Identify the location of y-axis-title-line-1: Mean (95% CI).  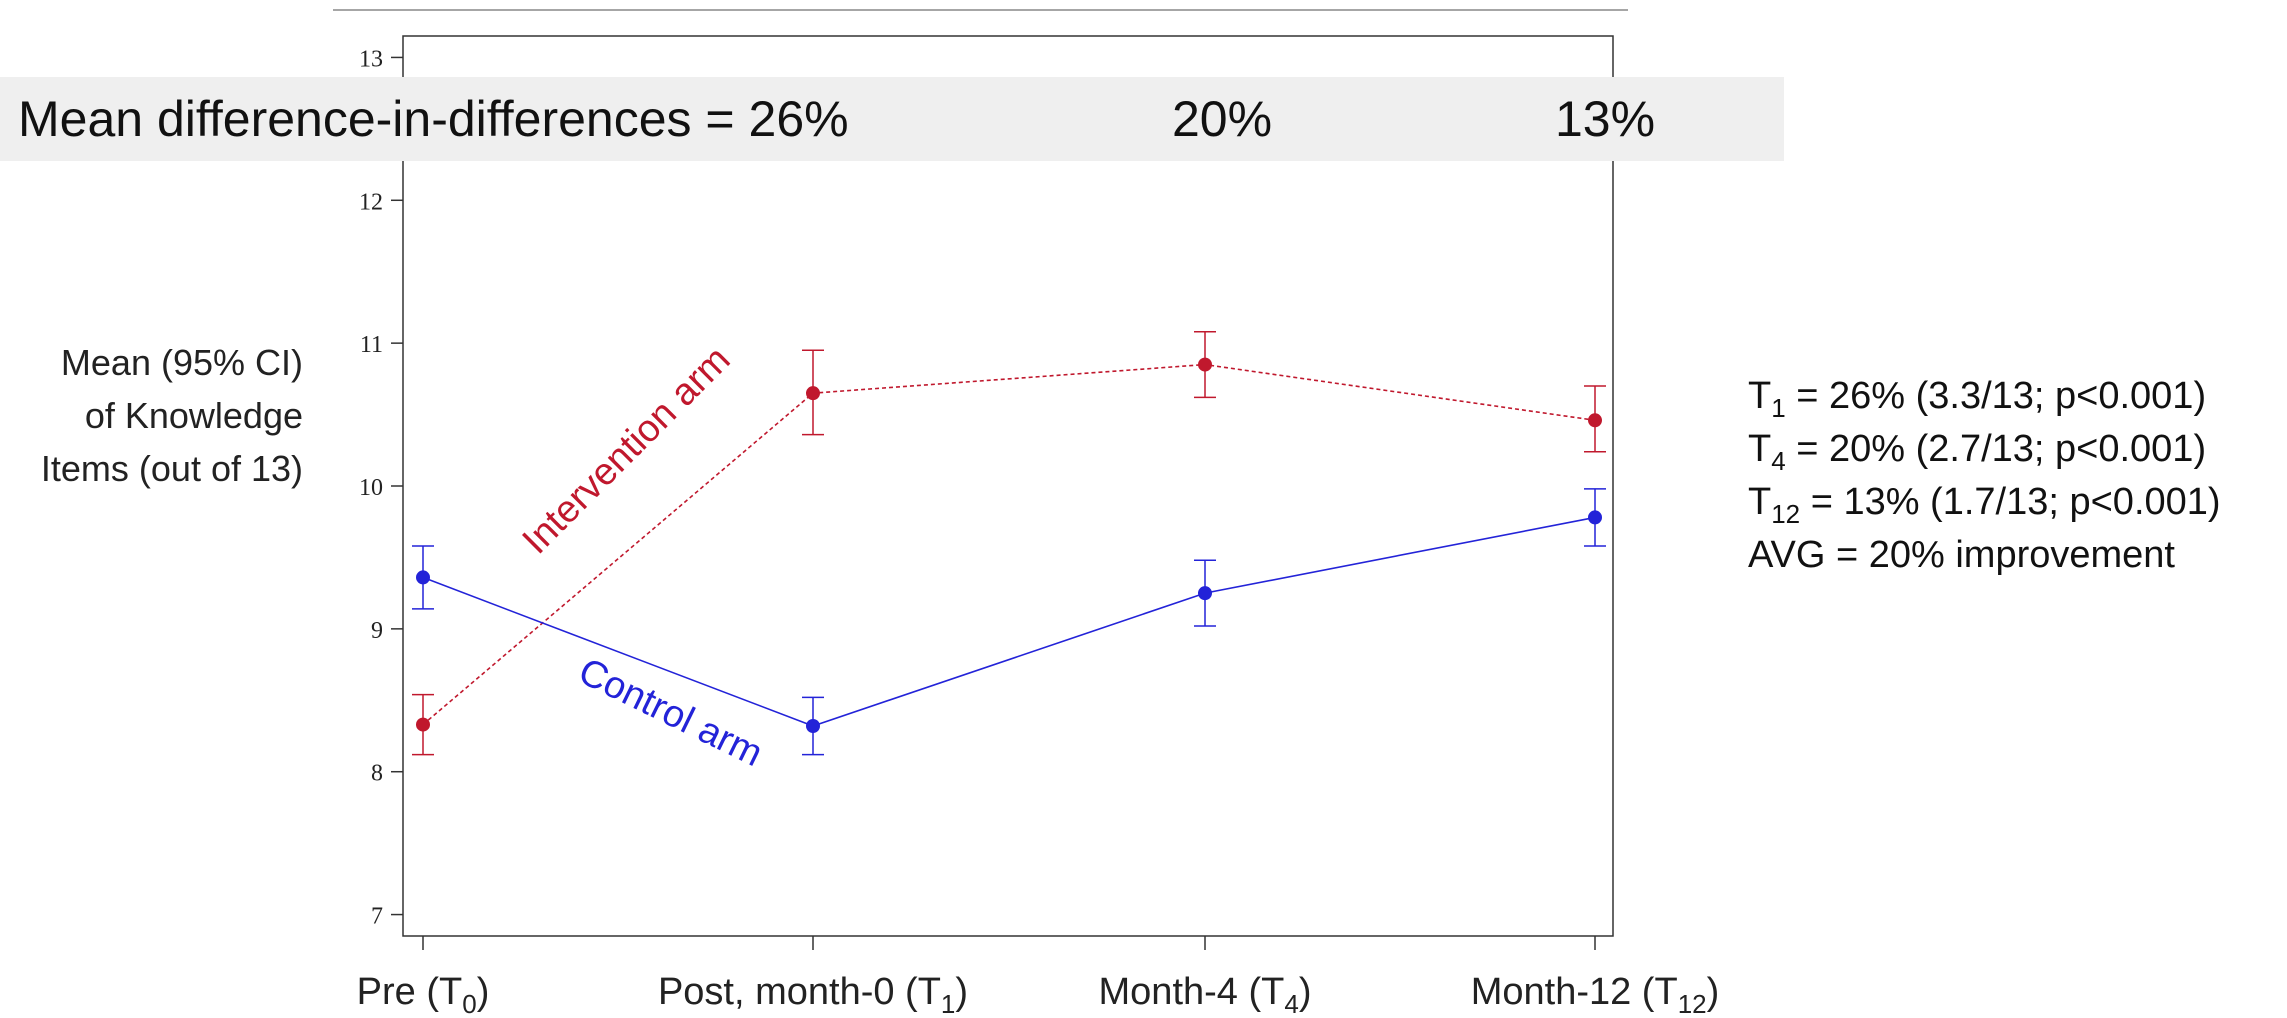
(182, 362).